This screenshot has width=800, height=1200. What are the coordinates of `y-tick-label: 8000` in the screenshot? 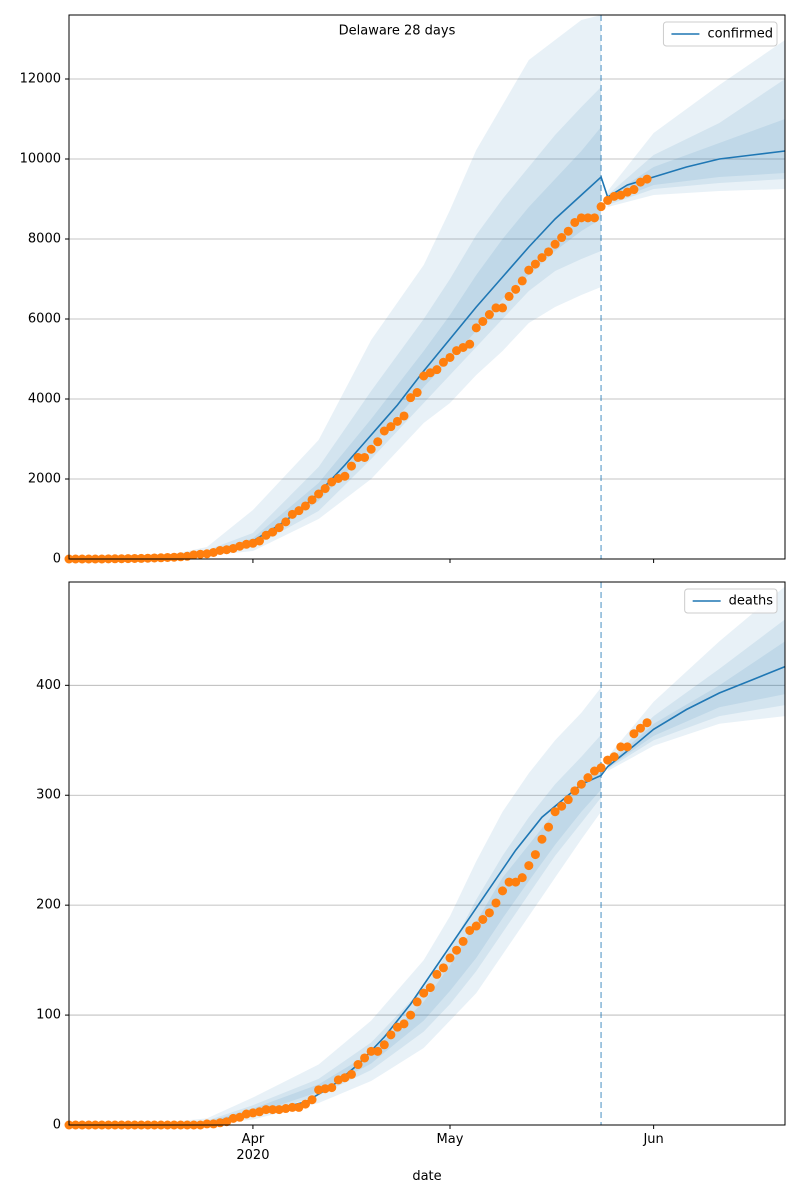 It's located at (44, 239).